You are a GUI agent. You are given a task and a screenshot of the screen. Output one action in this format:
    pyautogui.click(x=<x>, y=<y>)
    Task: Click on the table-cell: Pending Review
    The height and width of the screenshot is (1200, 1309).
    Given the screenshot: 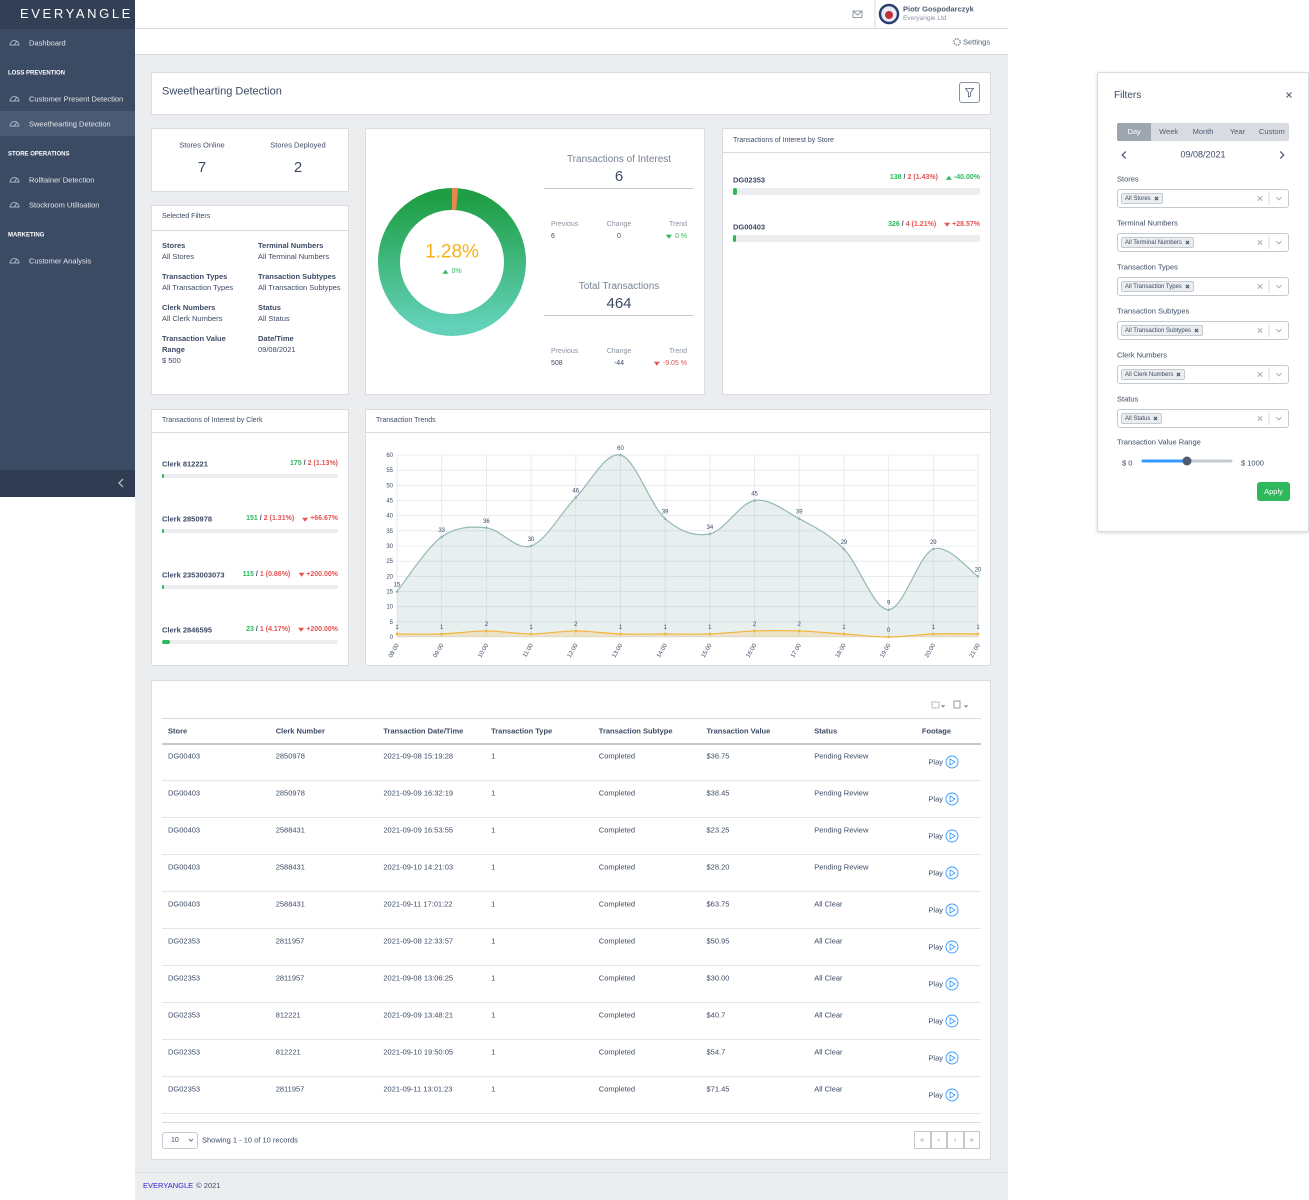 What is the action you would take?
    pyautogui.click(x=841, y=867)
    